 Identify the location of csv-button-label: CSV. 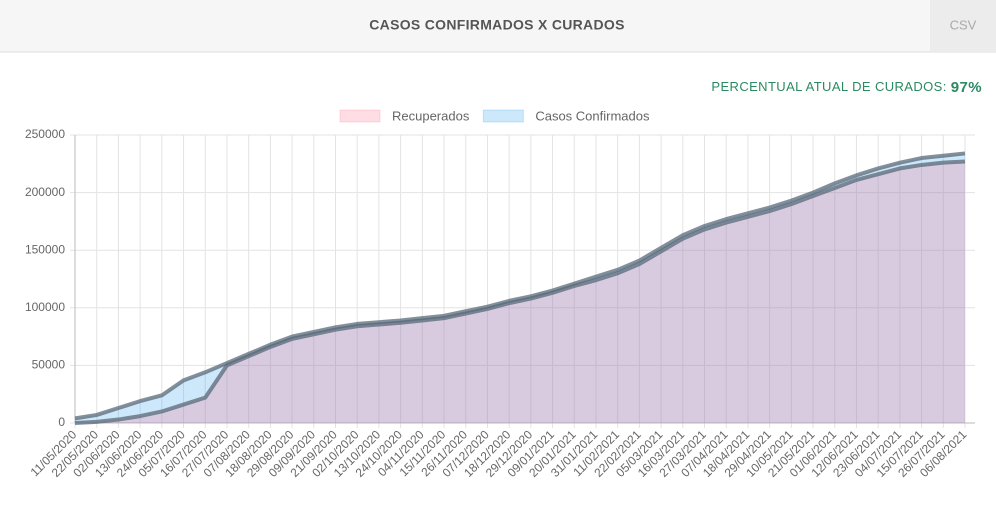
(963, 24).